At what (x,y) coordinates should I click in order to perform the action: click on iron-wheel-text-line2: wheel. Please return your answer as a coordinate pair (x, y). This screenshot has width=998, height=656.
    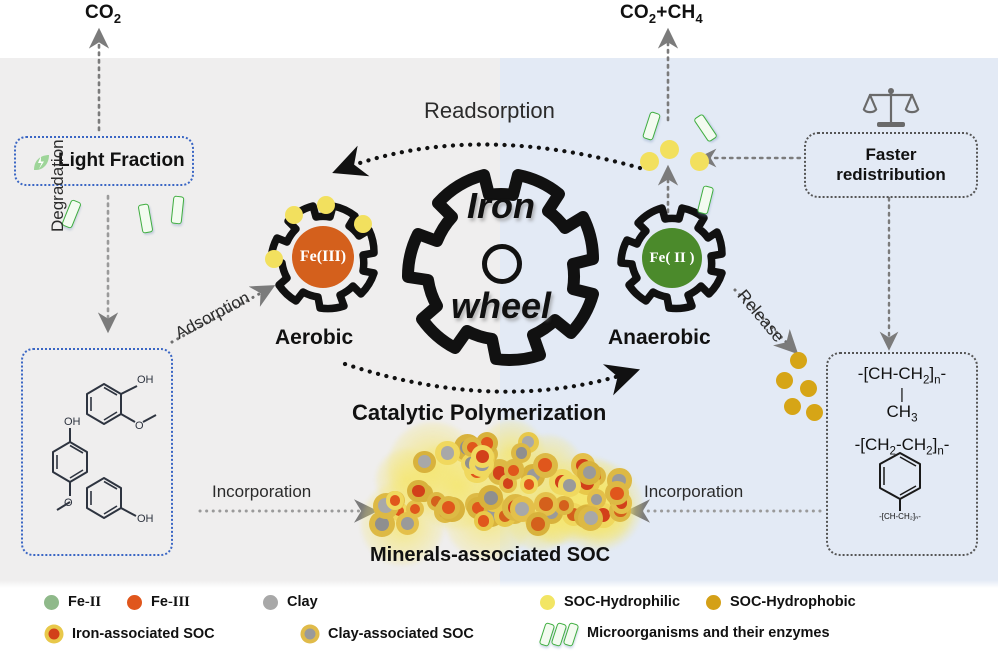
    Looking at the image, I should click on (501, 305).